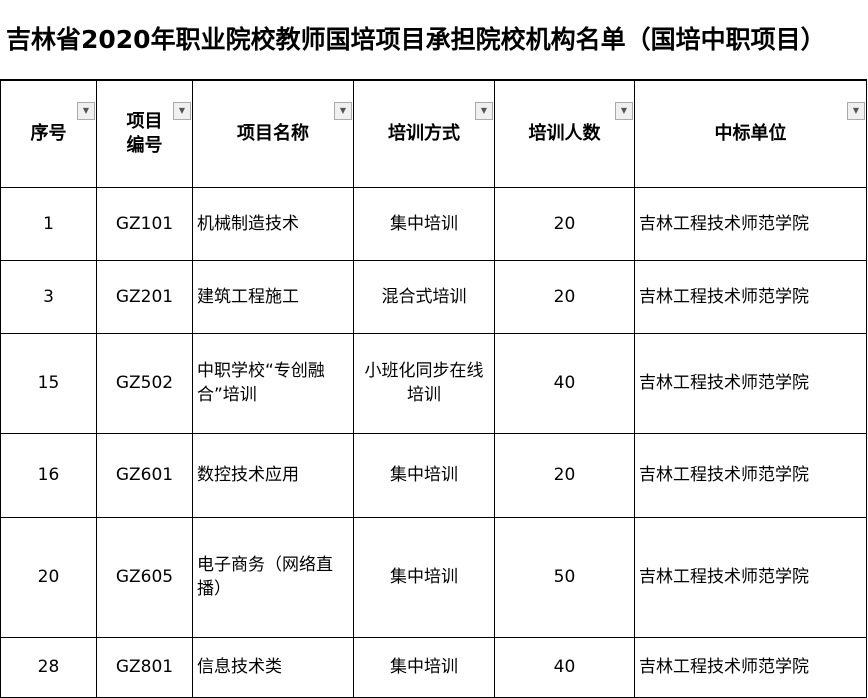  What do you see at coordinates (144, 667) in the screenshot?
I see `cell-code: GZ801` at bounding box center [144, 667].